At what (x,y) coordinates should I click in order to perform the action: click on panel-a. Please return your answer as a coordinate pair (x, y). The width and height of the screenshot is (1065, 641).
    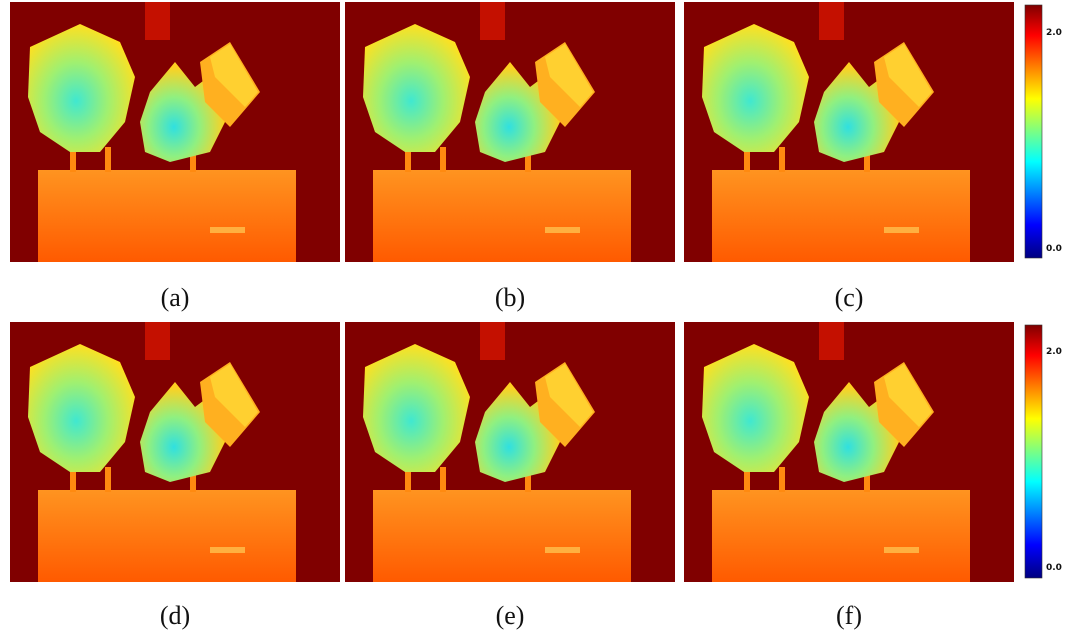
    Looking at the image, I should click on (175, 132).